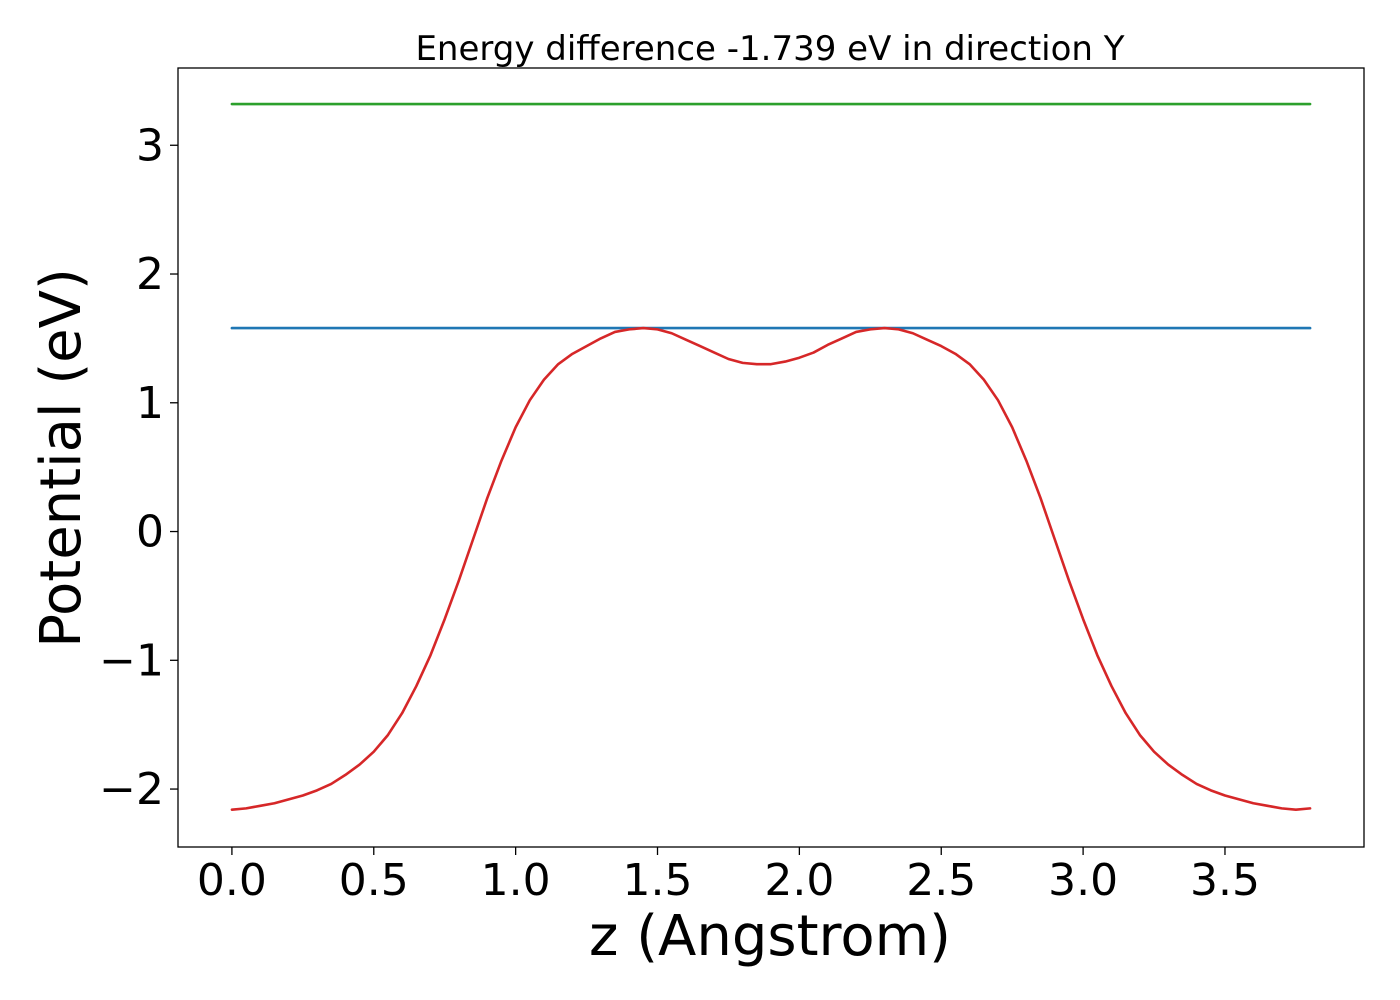  I want to click on x-tick-label: 2.0, so click(799, 880).